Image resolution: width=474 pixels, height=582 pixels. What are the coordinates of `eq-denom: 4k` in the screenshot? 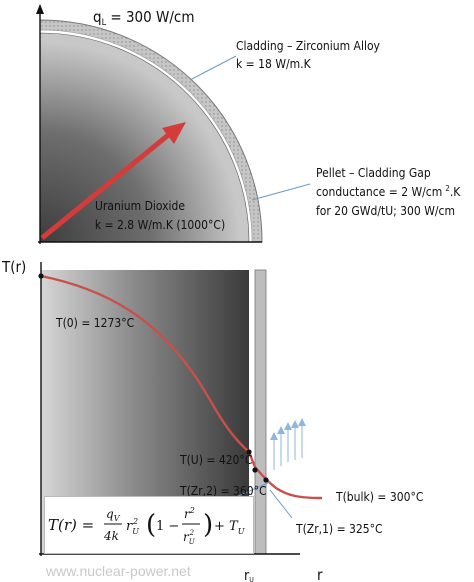 It's located at (111, 536).